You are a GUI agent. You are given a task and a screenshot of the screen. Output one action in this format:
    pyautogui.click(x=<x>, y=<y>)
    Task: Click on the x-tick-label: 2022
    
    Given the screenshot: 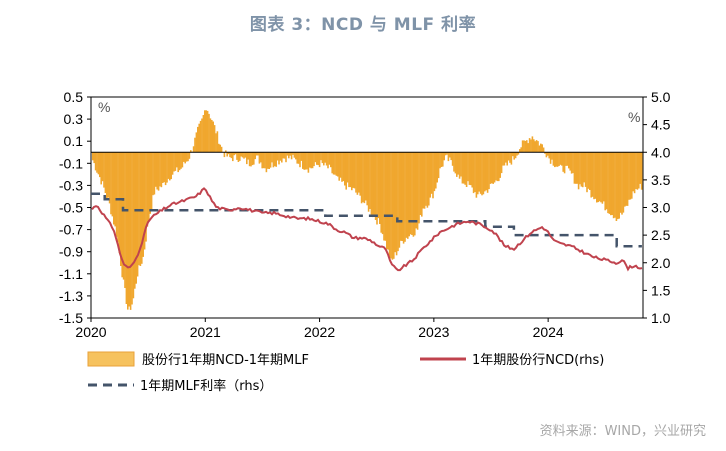 What is the action you would take?
    pyautogui.click(x=319, y=332)
    